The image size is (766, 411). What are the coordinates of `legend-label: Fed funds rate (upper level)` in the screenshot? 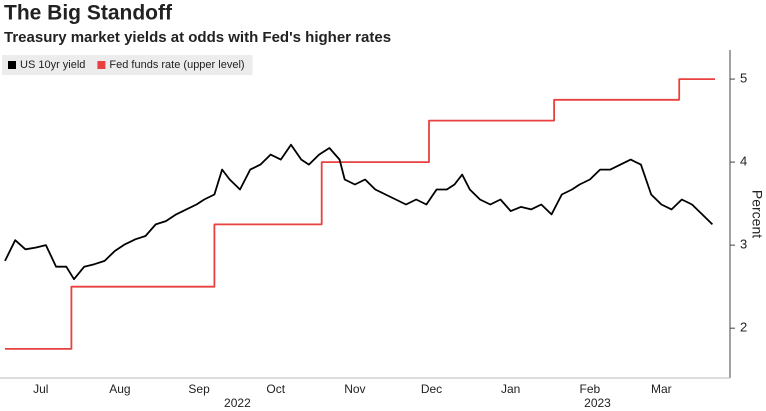 It's located at (176, 65).